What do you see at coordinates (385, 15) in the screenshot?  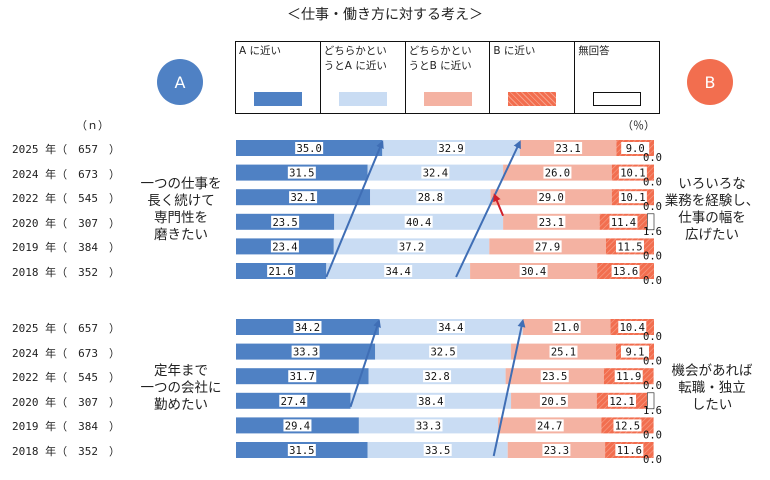 I see `chart-title: ＜仕事・働き方に対する考え＞` at bounding box center [385, 15].